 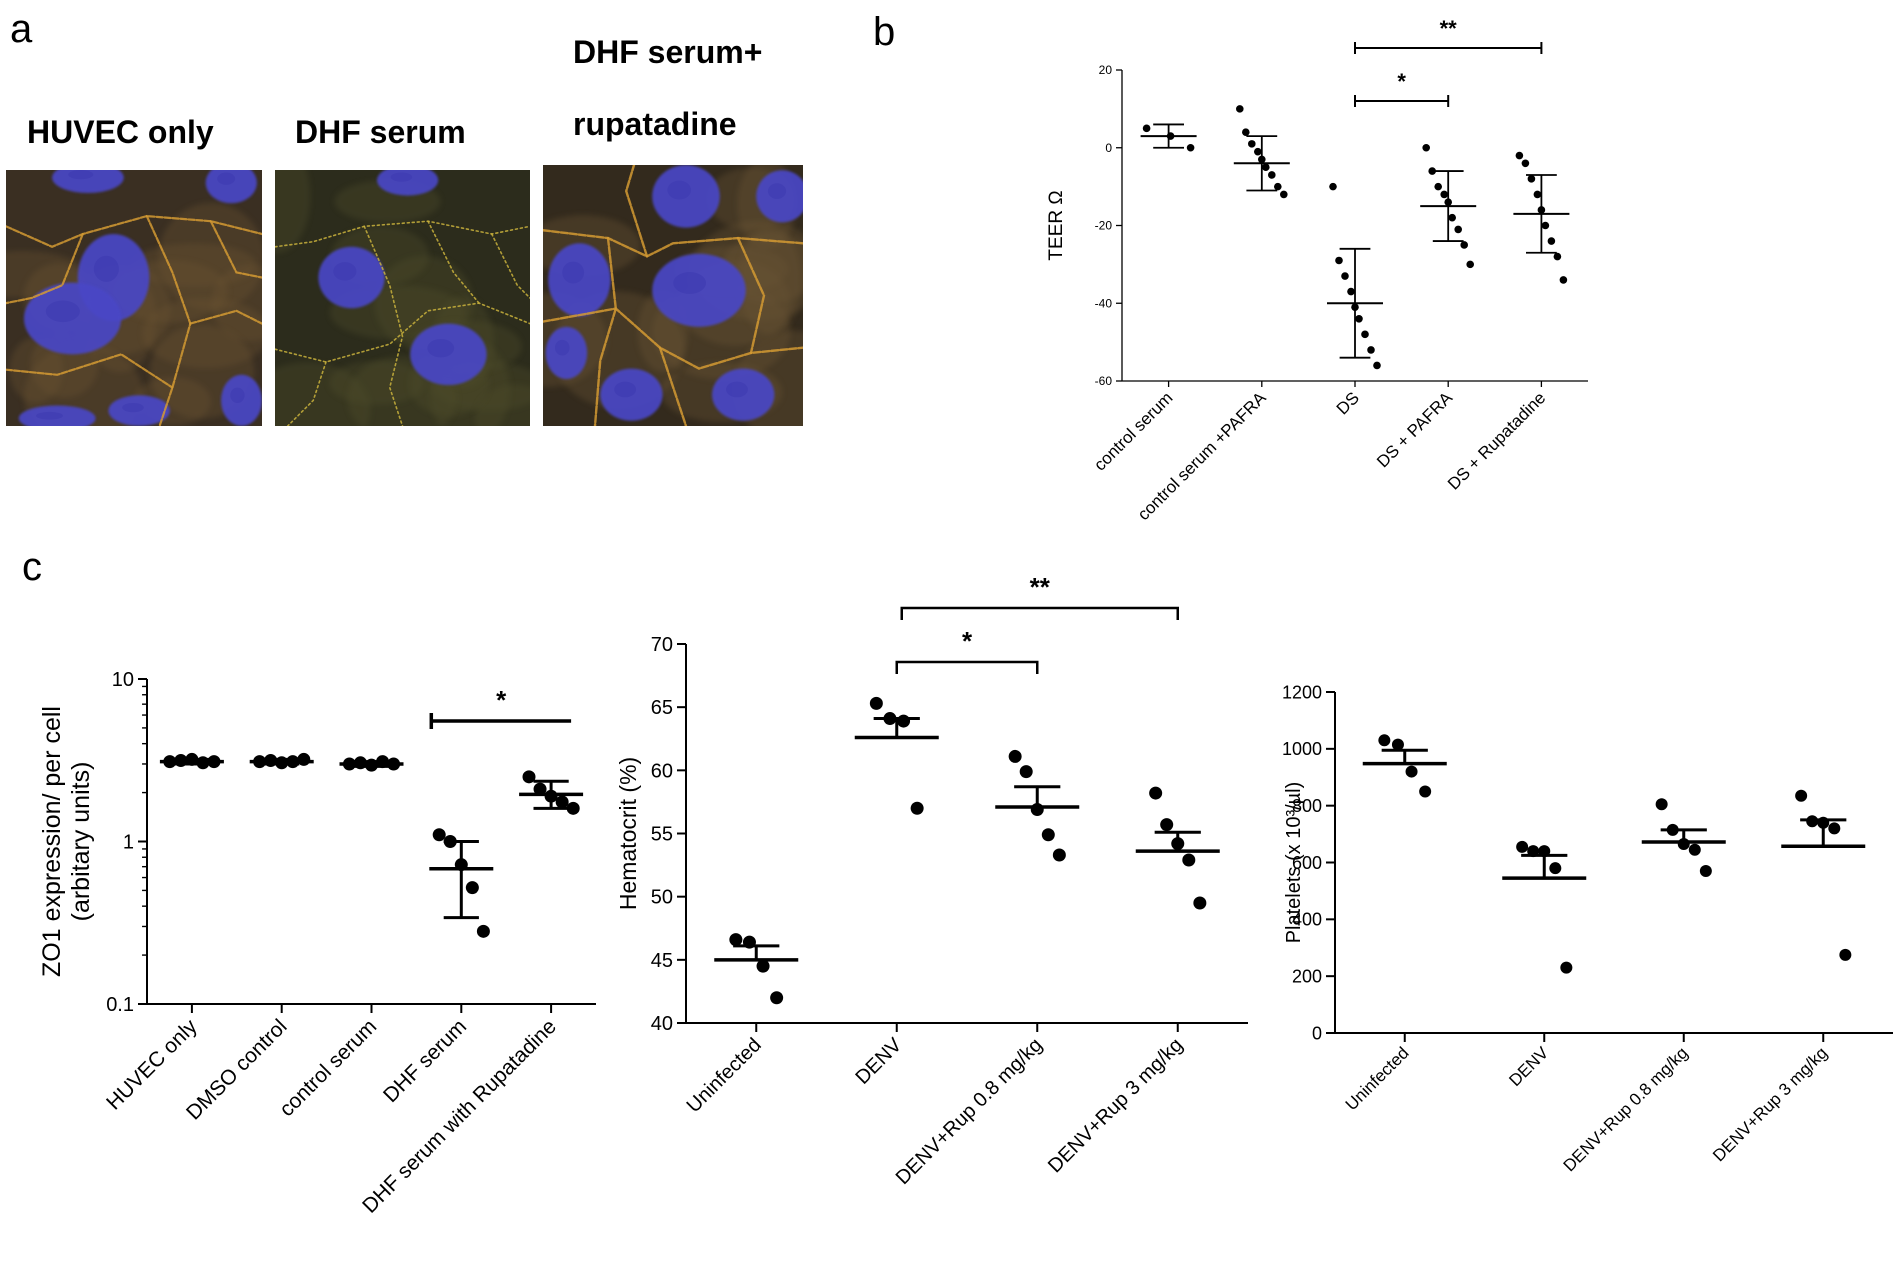 What do you see at coordinates (662, 771) in the screenshot?
I see `y-tick-label: 60` at bounding box center [662, 771].